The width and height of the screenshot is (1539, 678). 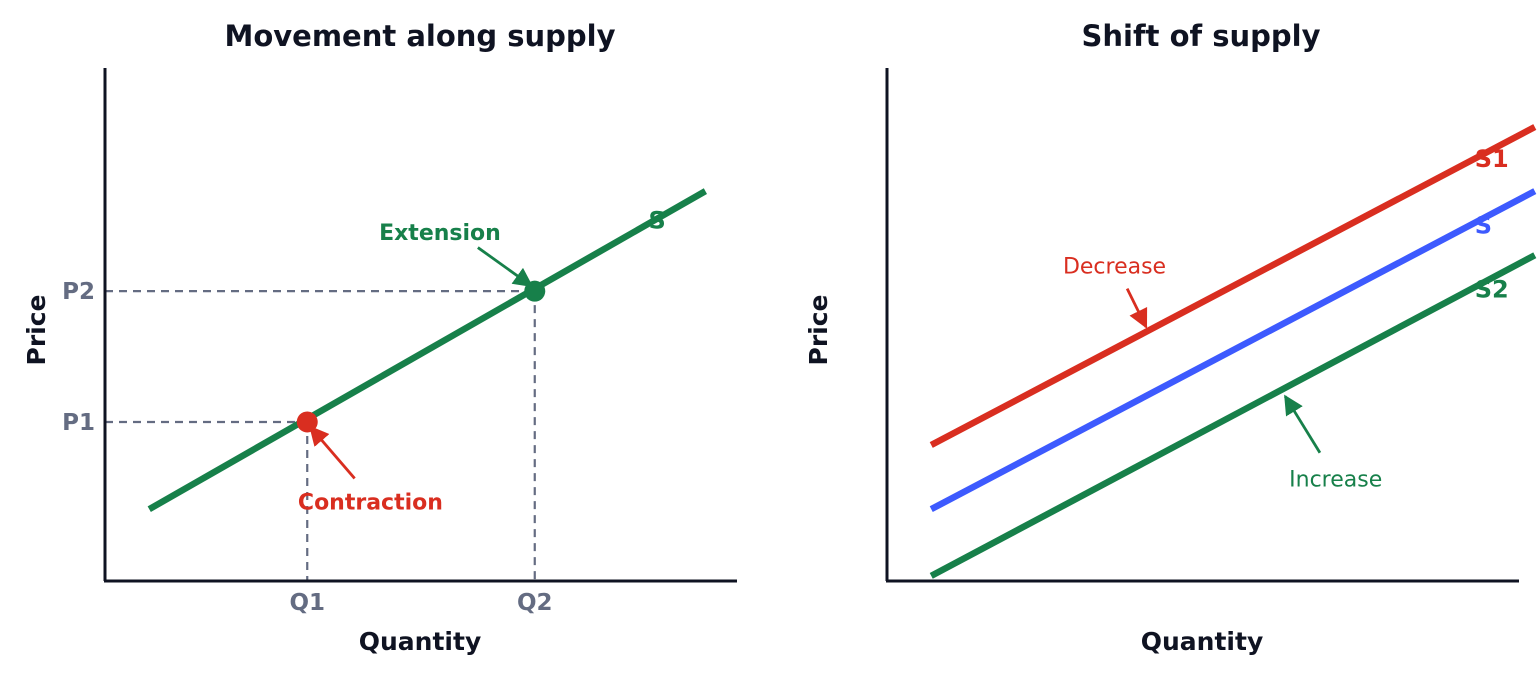 I want to click on guide-lines, so click(x=320, y=435).